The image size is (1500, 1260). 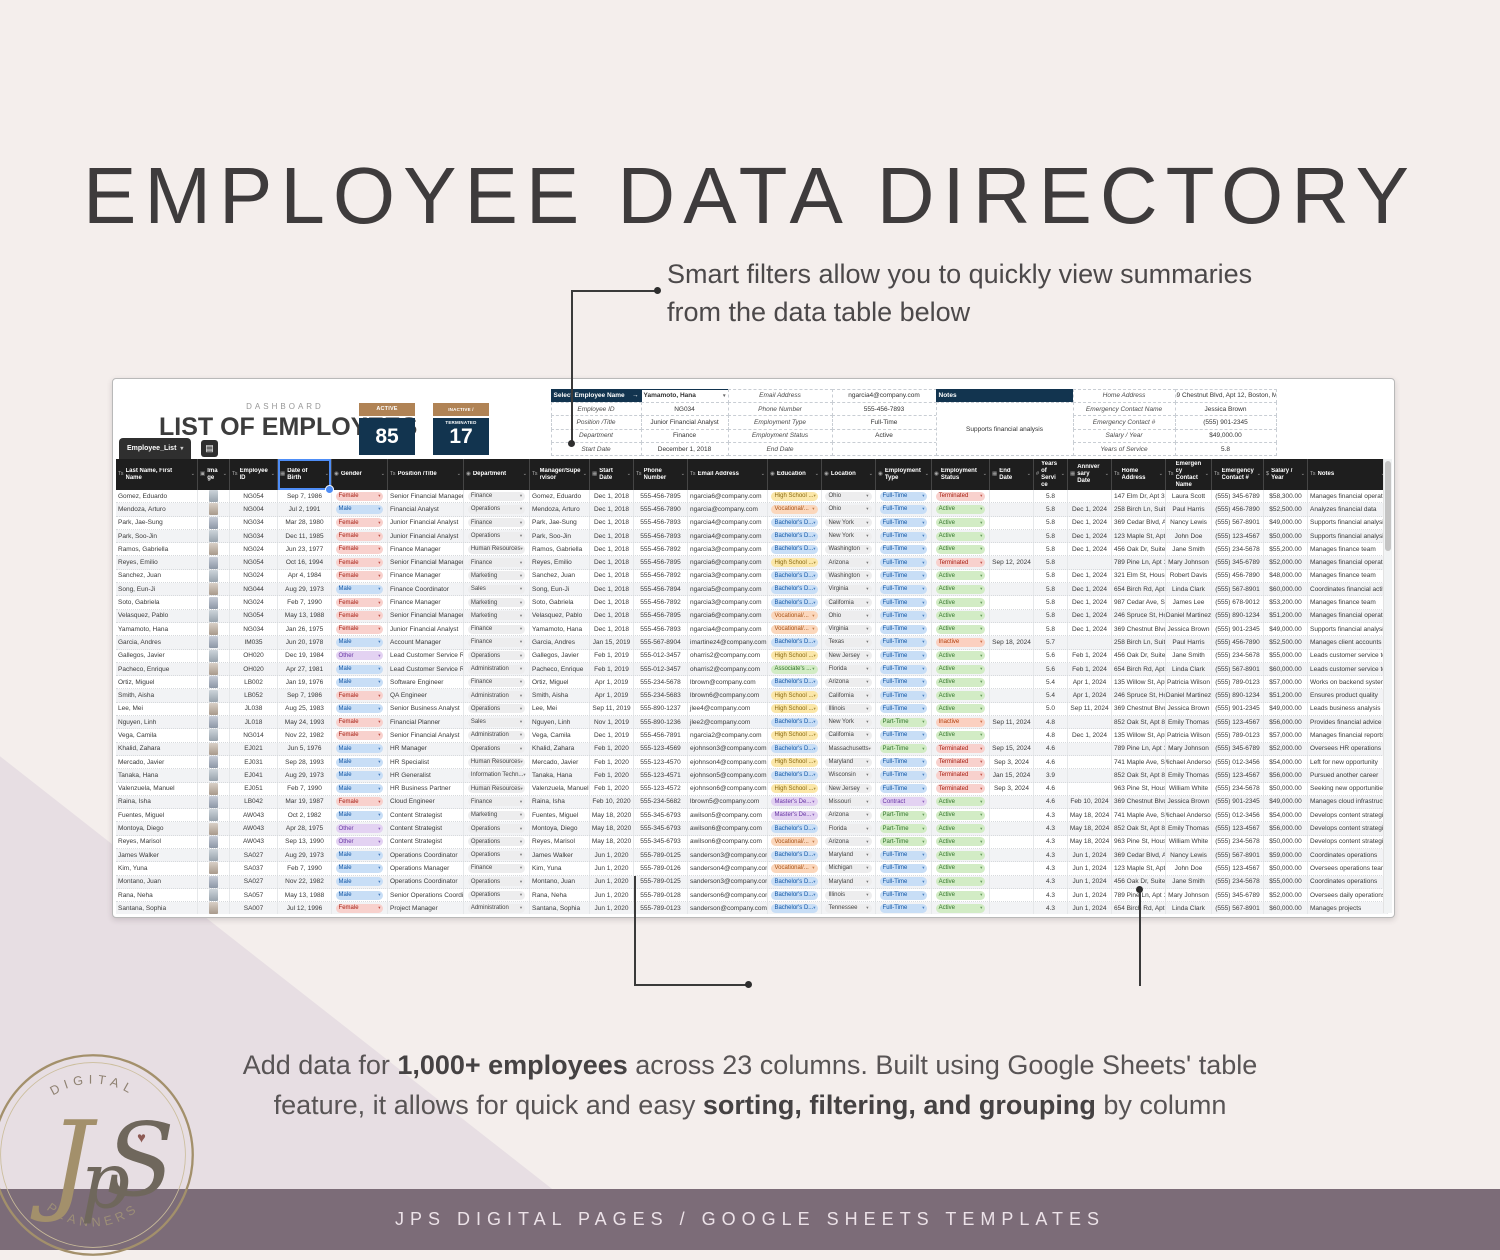 I want to click on education-chip: High School ... ▾, so click(x=794, y=563).